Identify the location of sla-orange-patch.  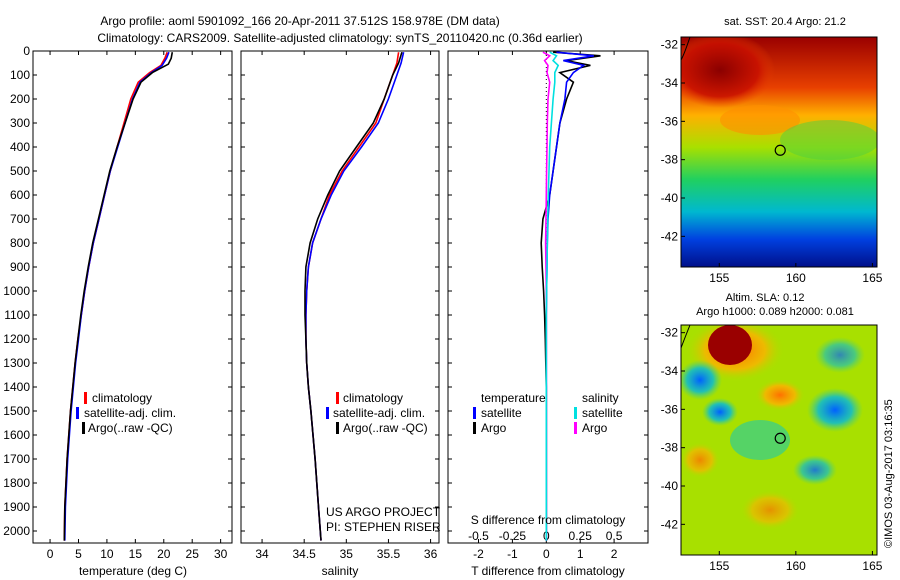
(700, 460).